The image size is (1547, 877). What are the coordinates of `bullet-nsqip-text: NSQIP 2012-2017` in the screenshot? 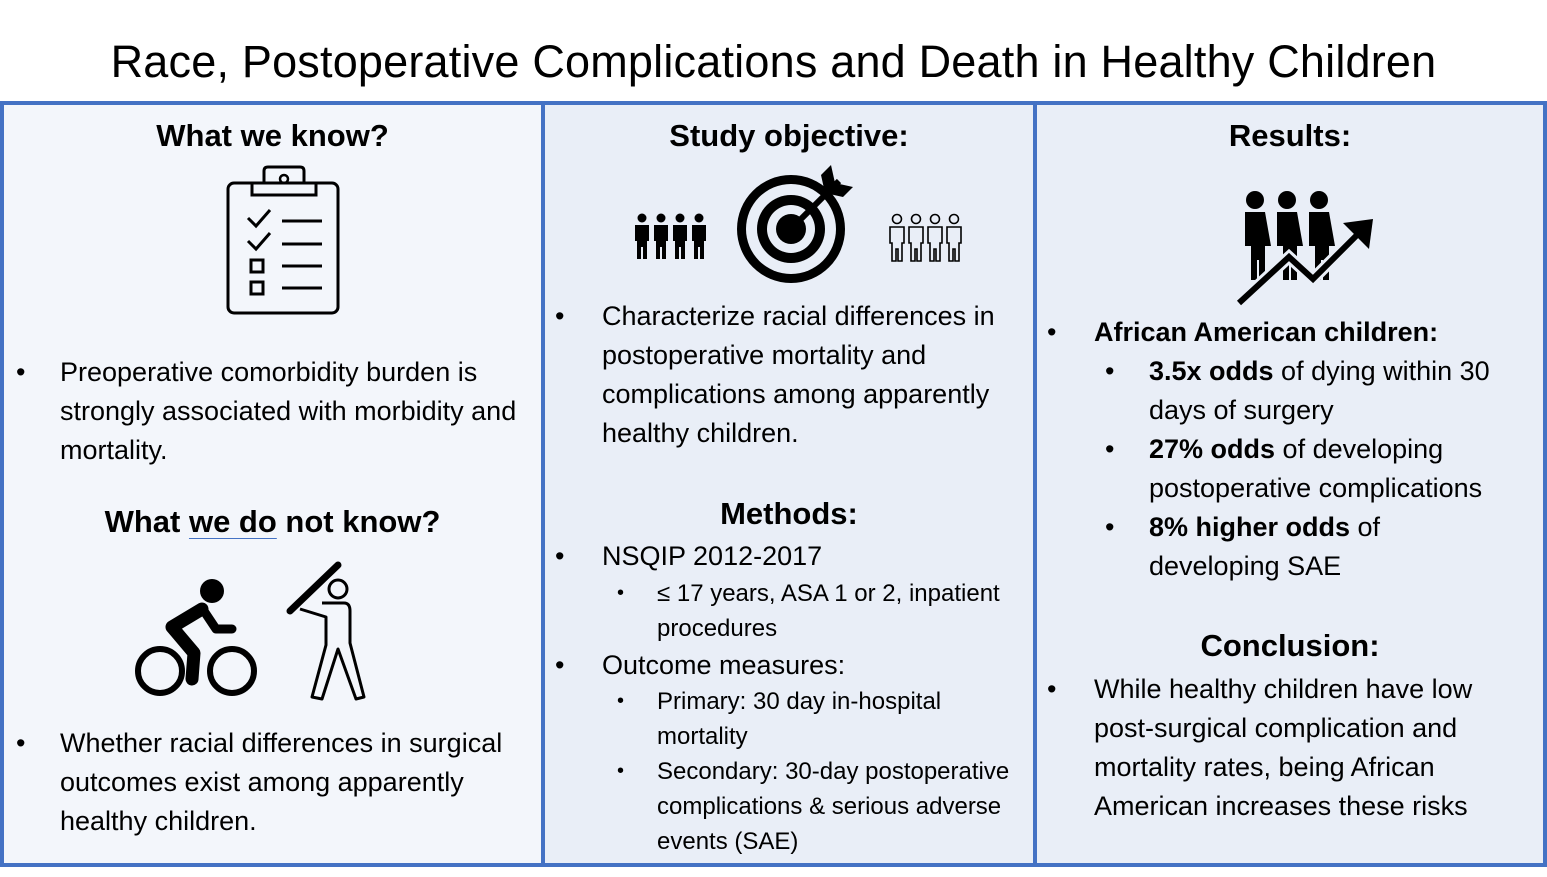 It's located at (712, 556).